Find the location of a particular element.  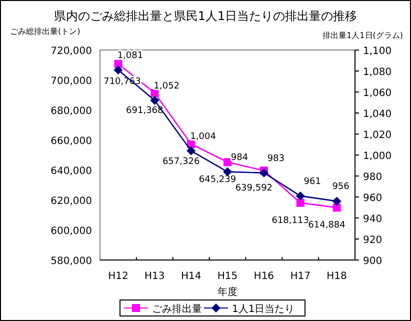

chart-title: 県内のごみ総排出量と県民1人1日当たりの排出量の推移 is located at coordinates (206, 16).